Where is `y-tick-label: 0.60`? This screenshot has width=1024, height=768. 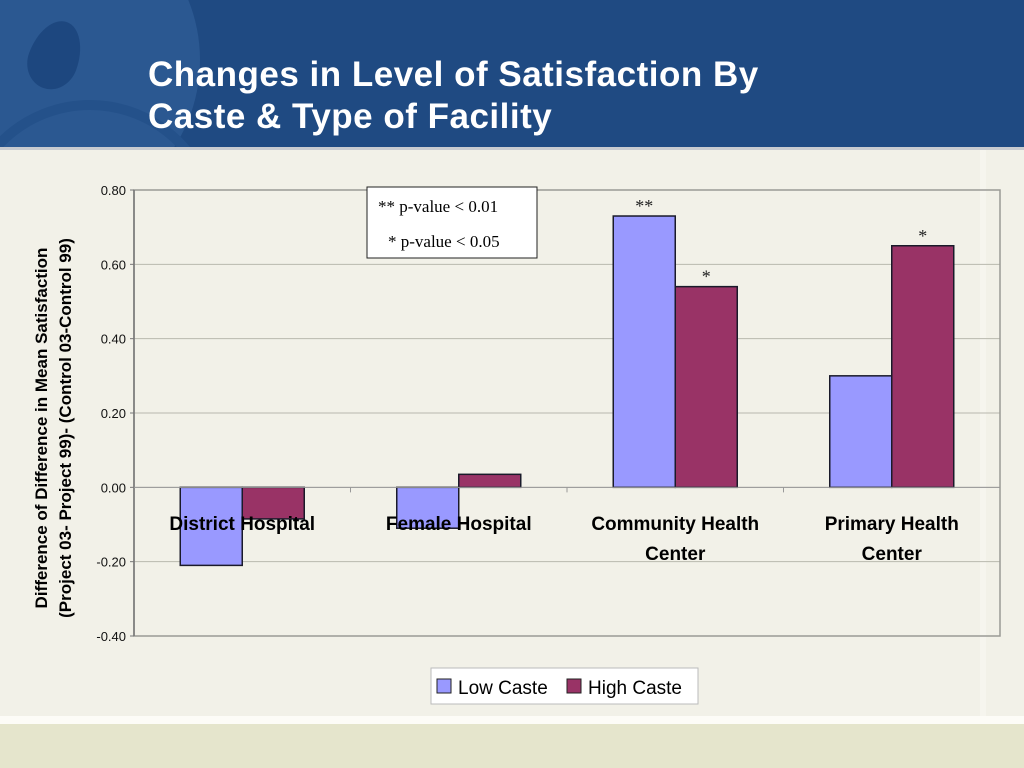
y-tick-label: 0.60 is located at coordinates (113, 264).